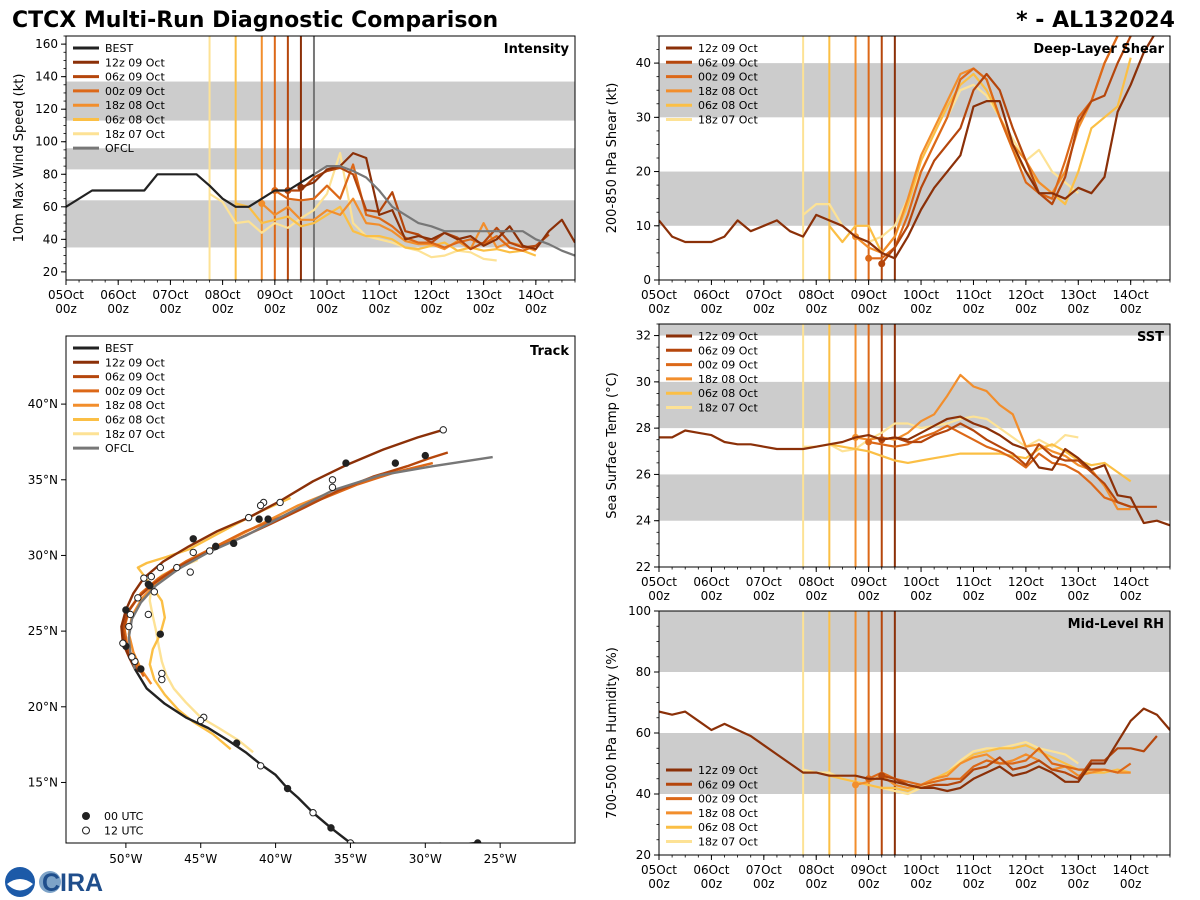 Image resolution: width=1200 pixels, height=900 pixels. What do you see at coordinates (43, 707) in the screenshot?
I see `y-tick-label: 20°N` at bounding box center [43, 707].